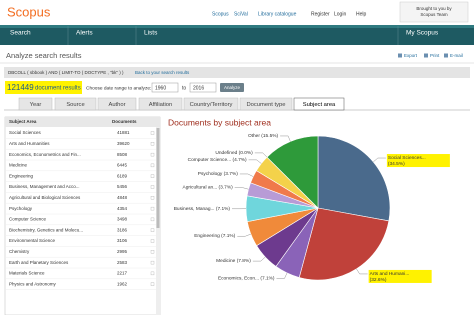 Image resolution: width=474 pixels, height=315 pixels. Describe the element at coordinates (434, 8) in the screenshot. I see `institution: Brought to you by` at that location.